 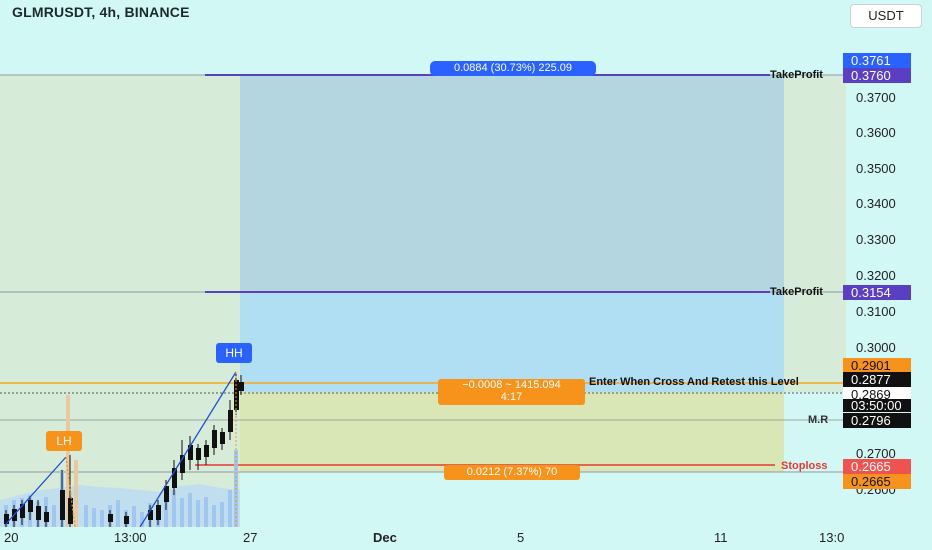 What do you see at coordinates (101, 12) in the screenshot?
I see `chart-title: GLMRUSDT, 4h, BINANCE` at bounding box center [101, 12].